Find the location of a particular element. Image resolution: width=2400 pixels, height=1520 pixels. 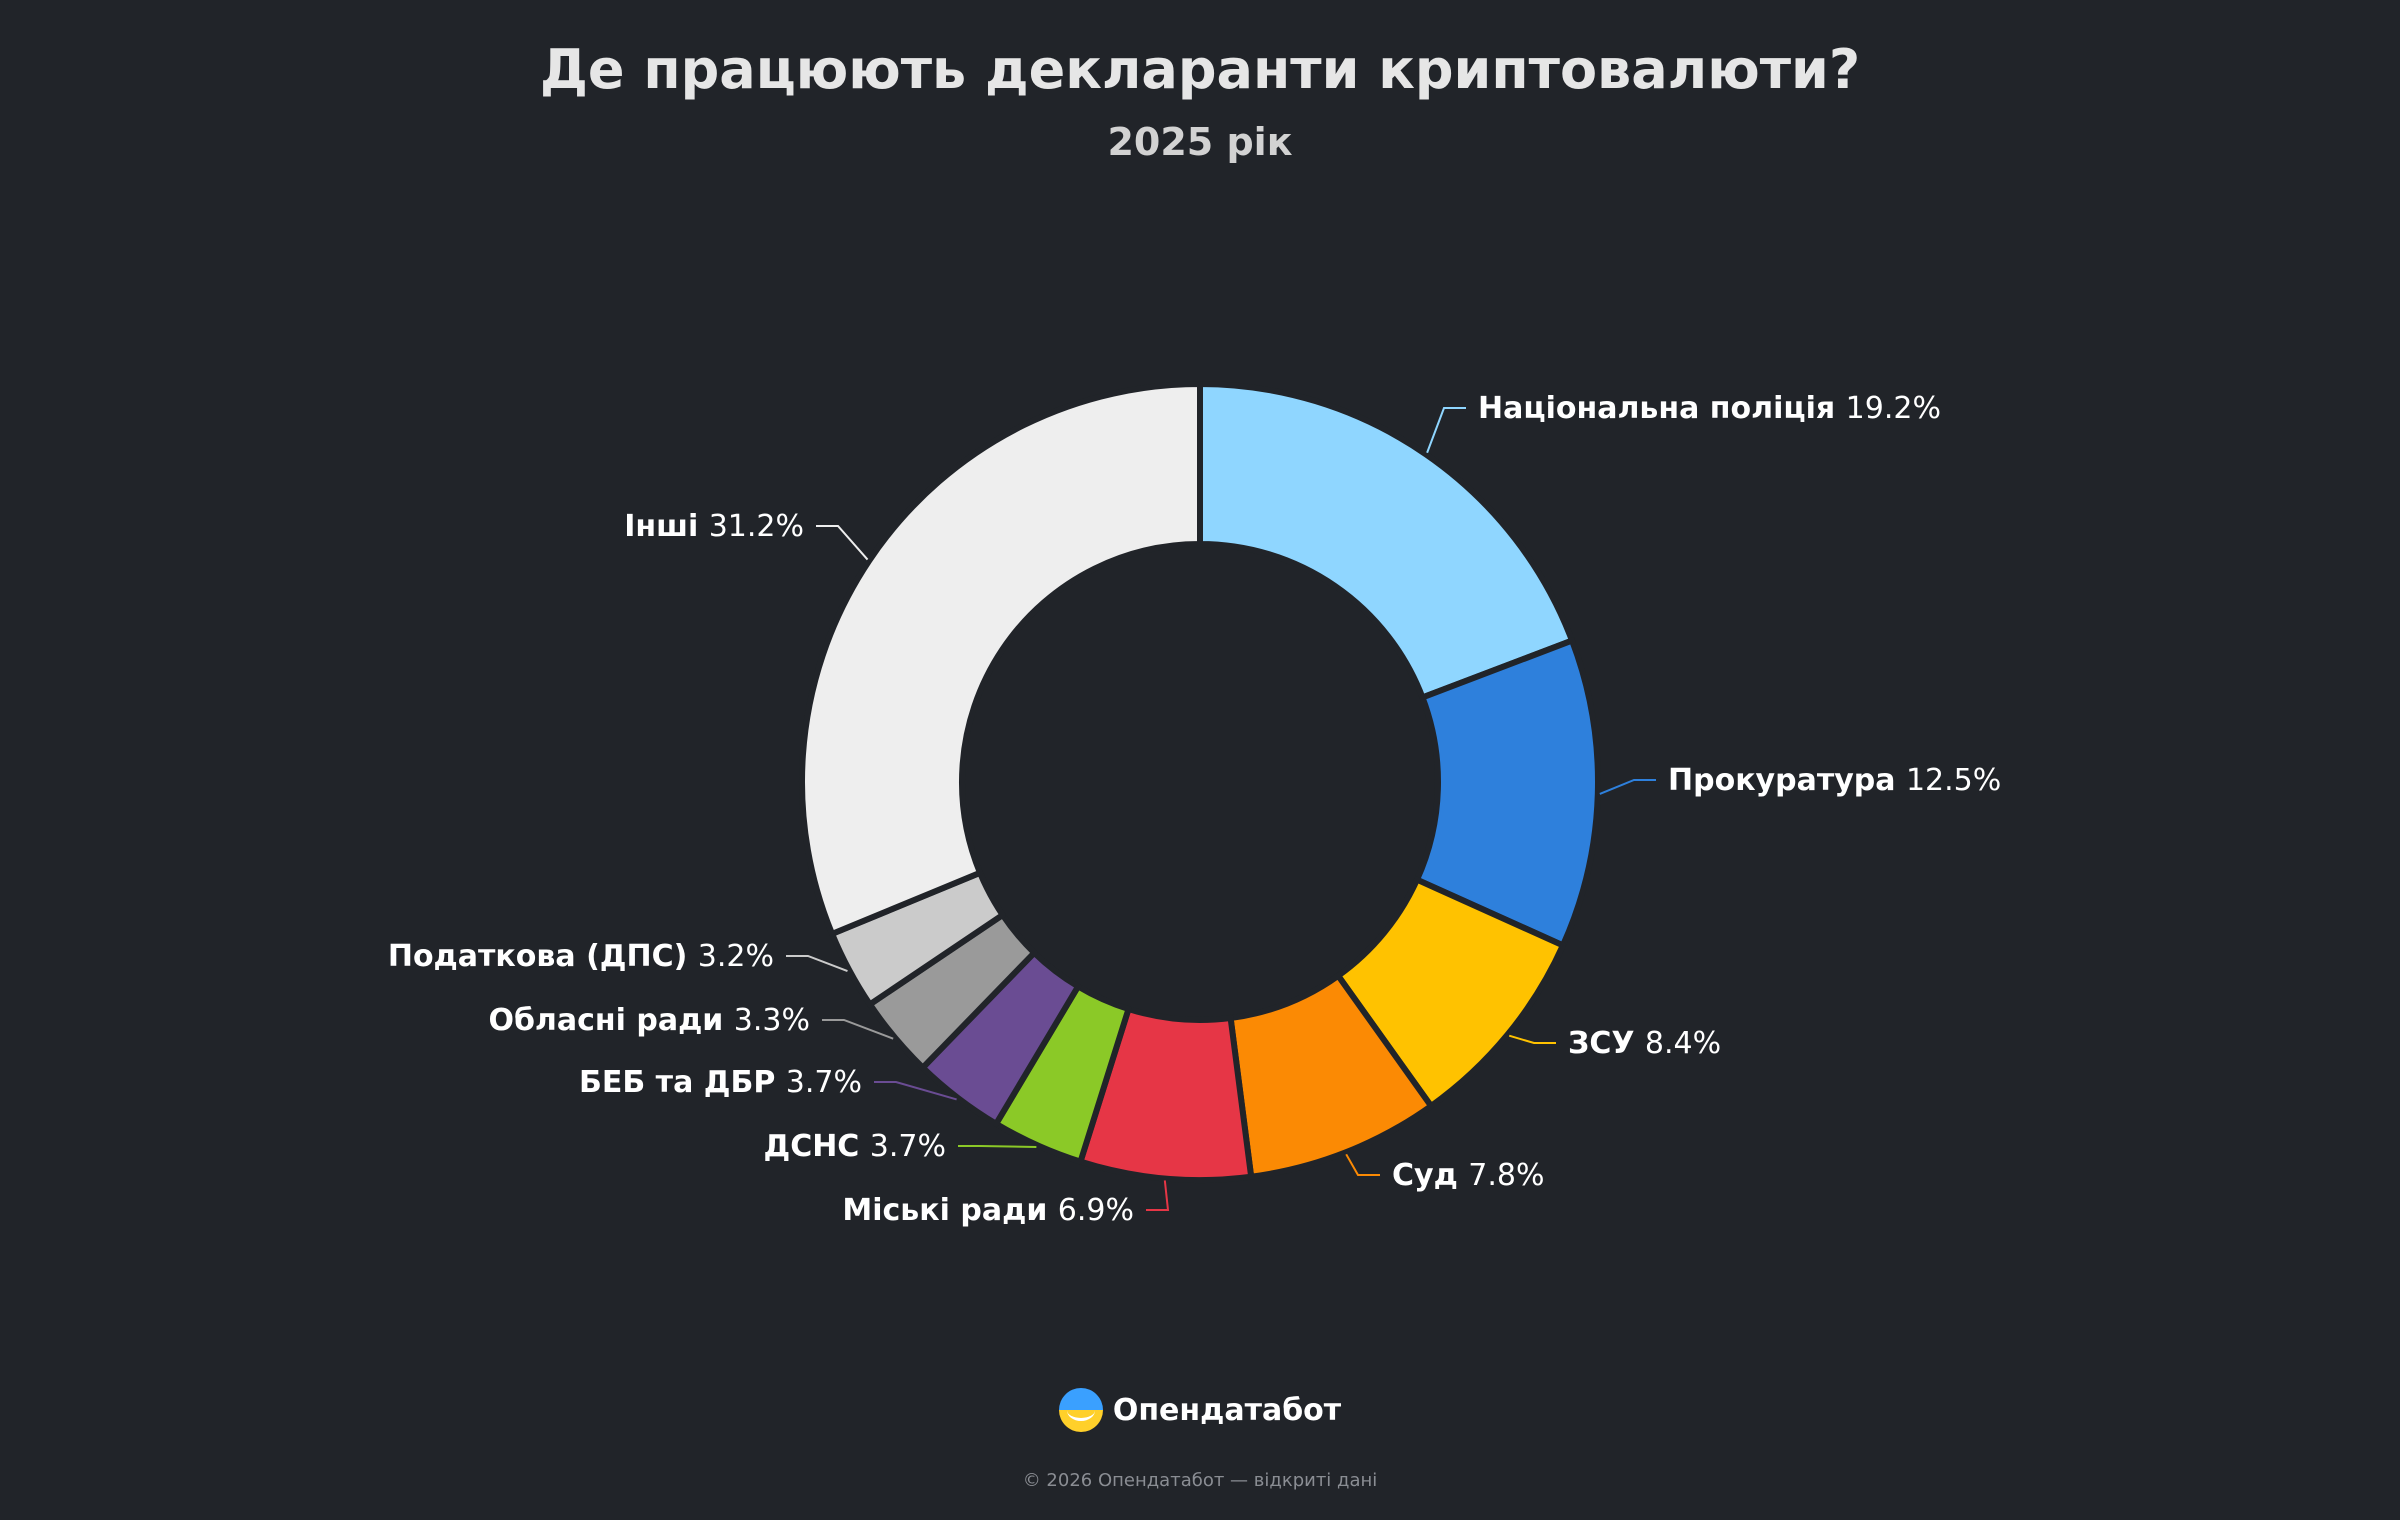

opendatabot-logo-icon is located at coordinates (1080, 1410).